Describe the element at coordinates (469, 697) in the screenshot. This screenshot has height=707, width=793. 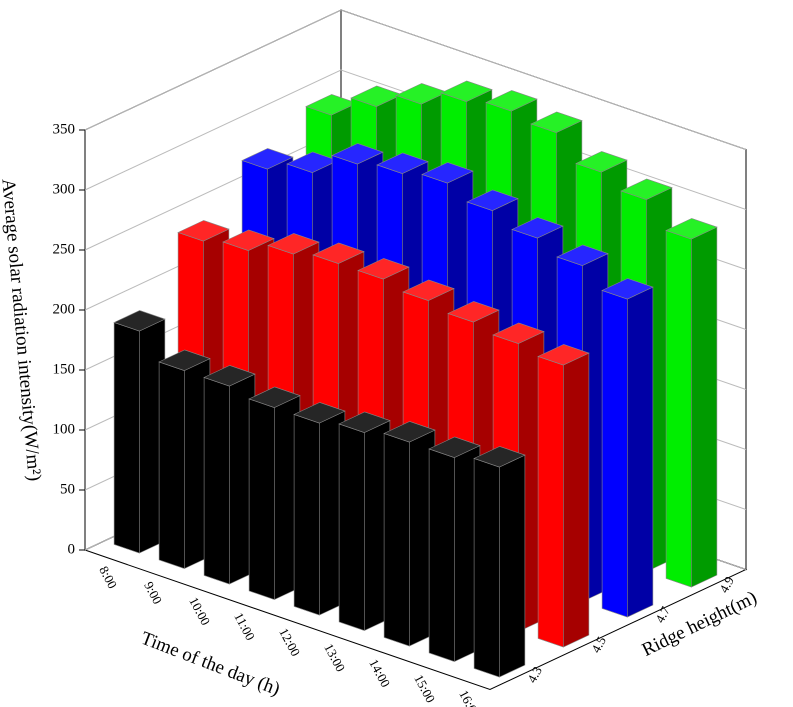
I see `x-tick-label: 16:00` at that location.